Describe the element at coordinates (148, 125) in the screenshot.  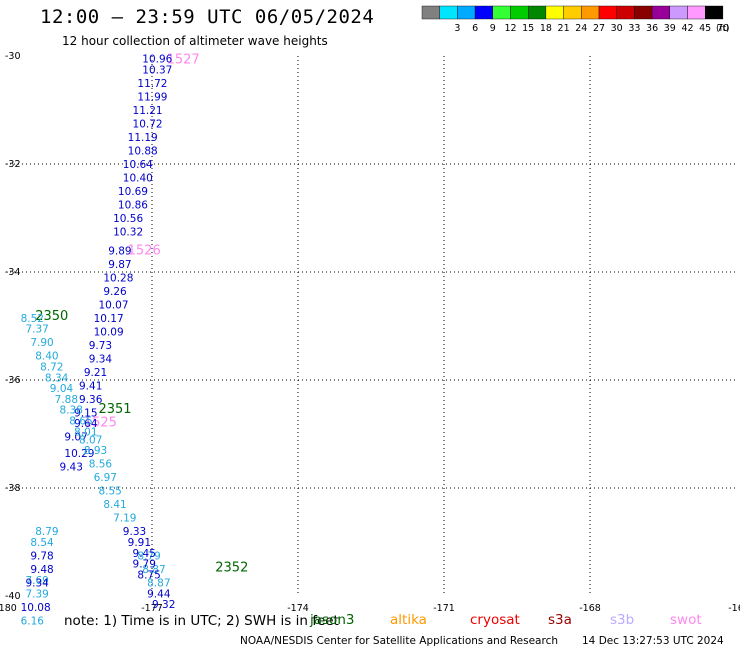
I see `wave-height-value: 10.72` at that location.